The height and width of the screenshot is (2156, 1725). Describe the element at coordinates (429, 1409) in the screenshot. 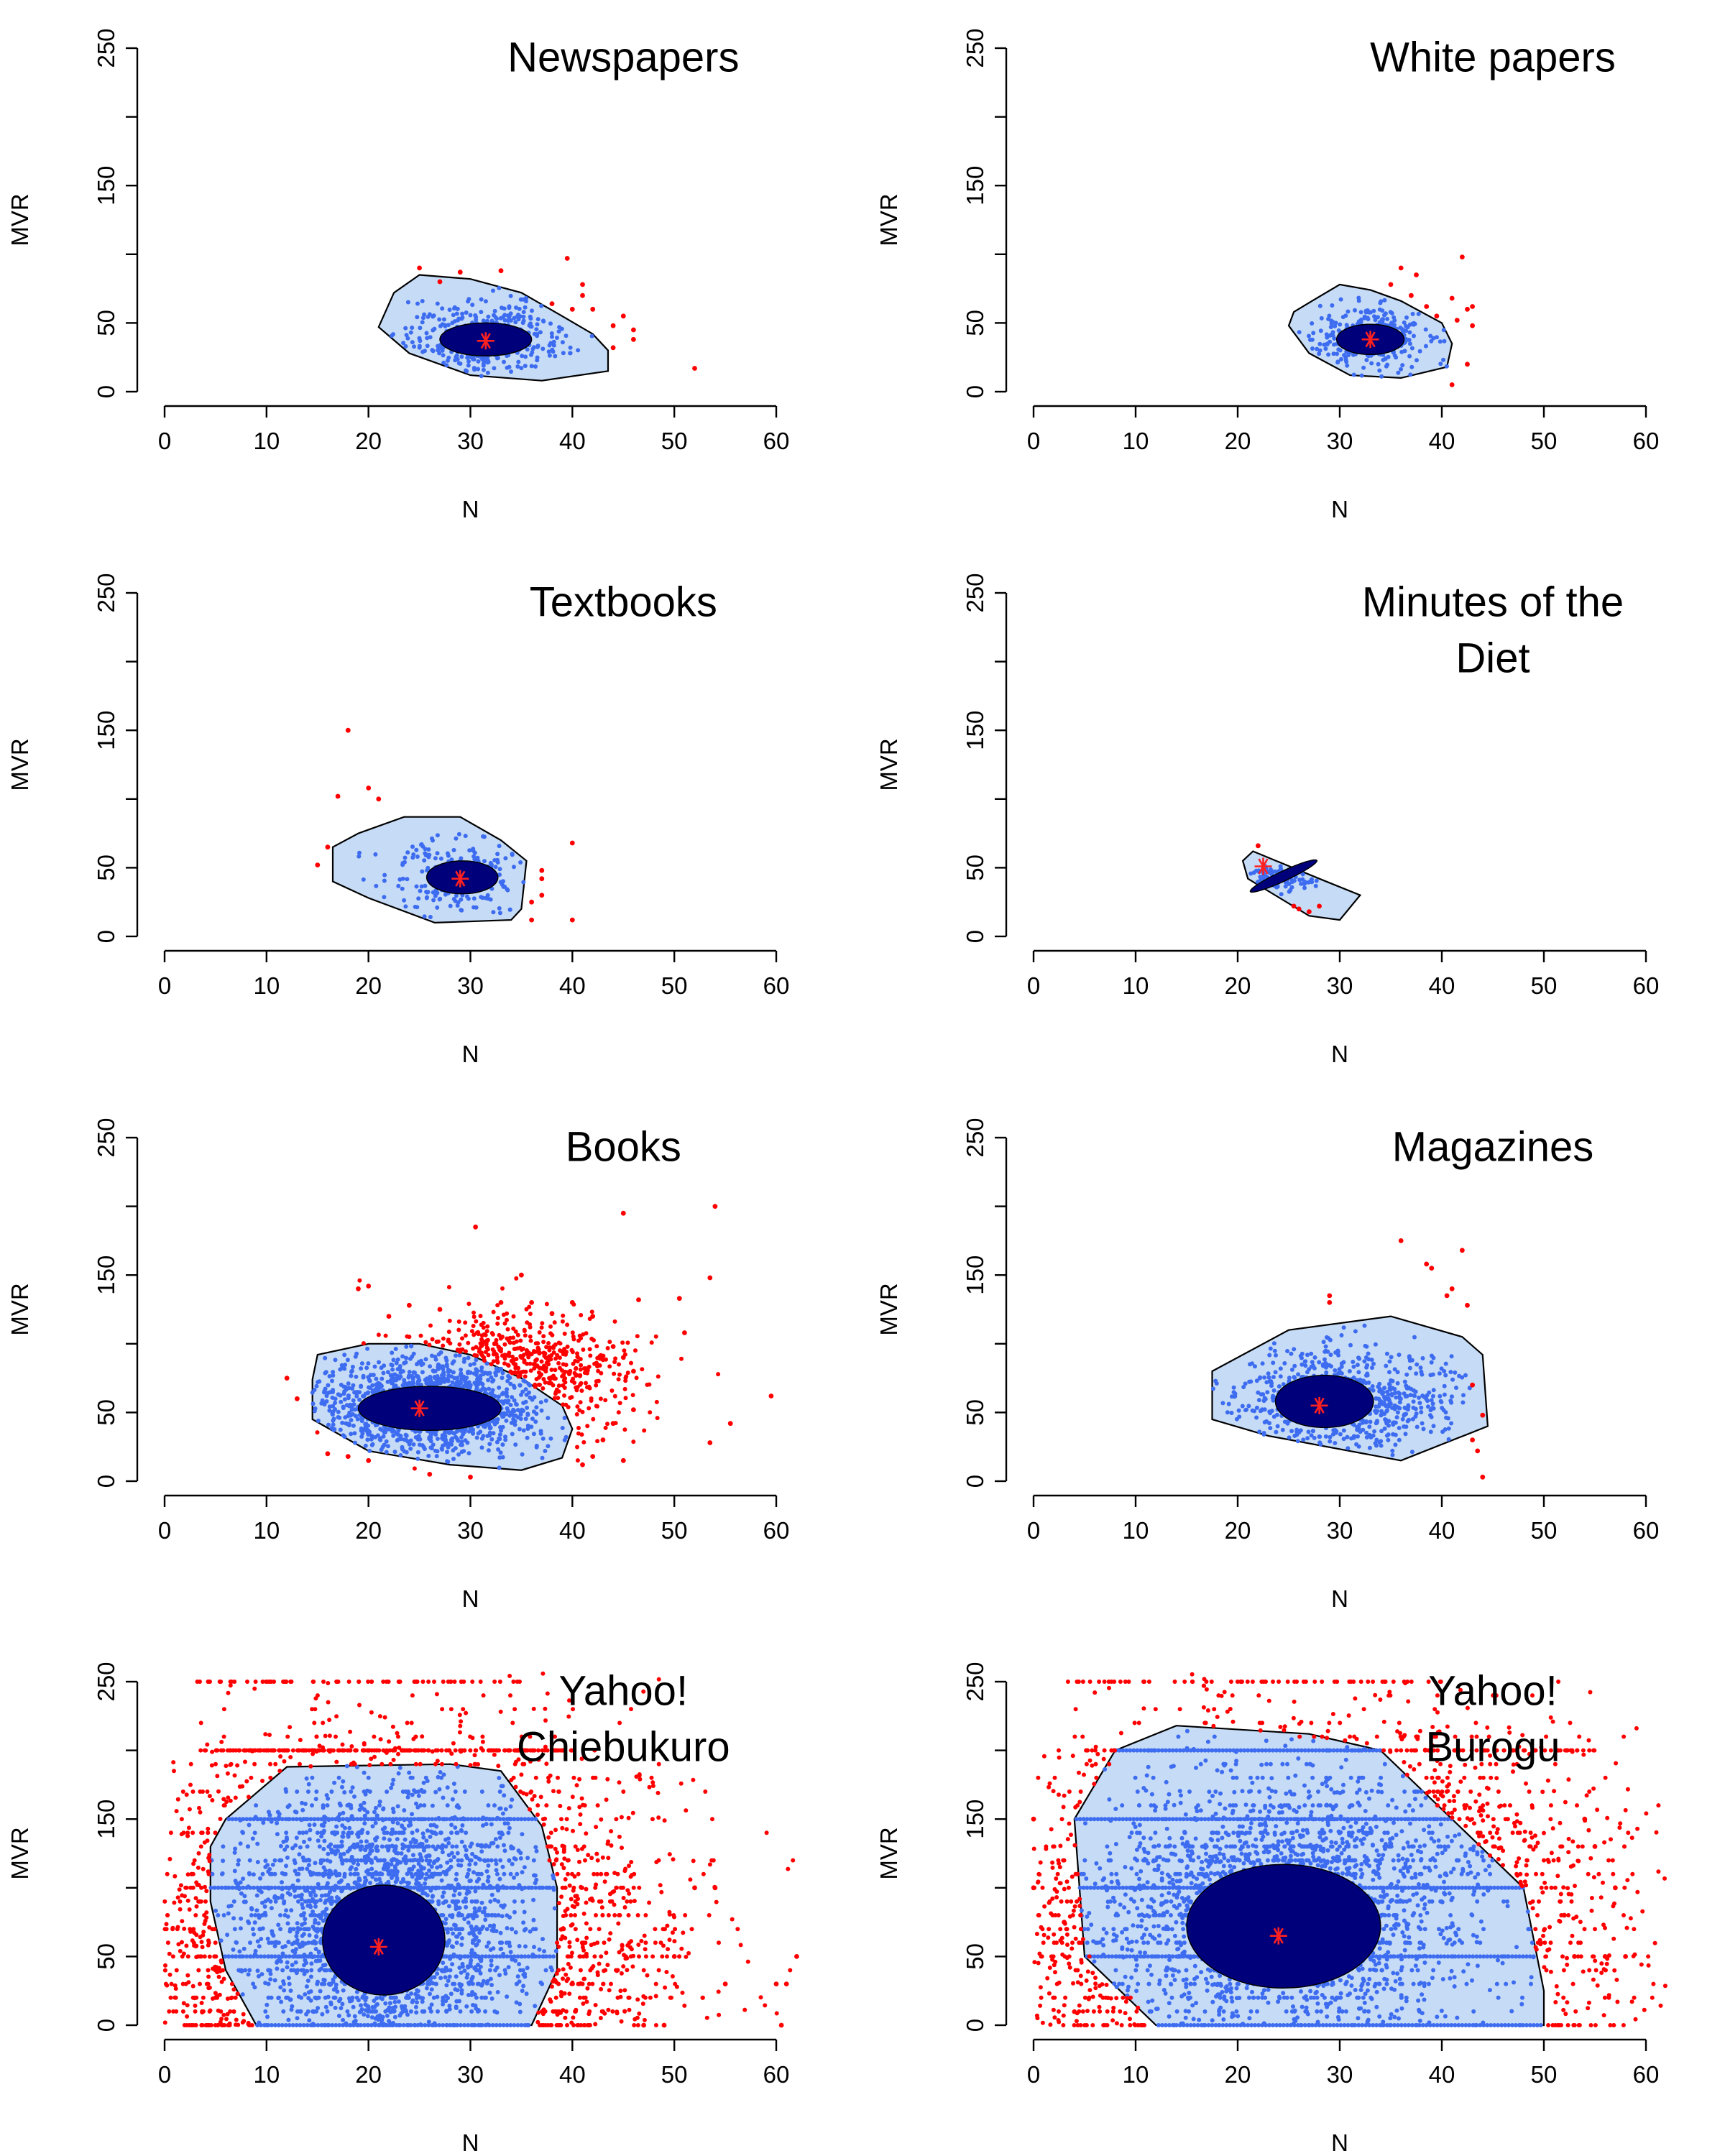

I see `core-region` at that location.